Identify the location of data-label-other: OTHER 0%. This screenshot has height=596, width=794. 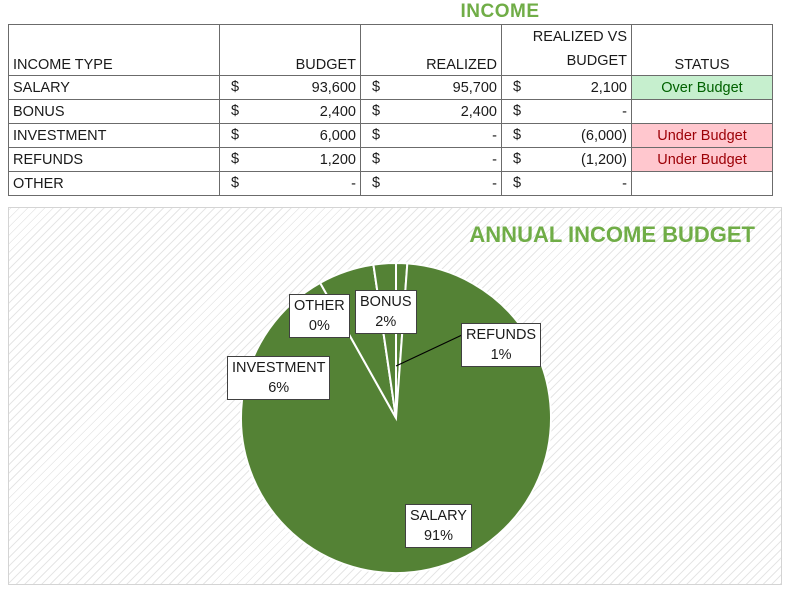
(319, 316).